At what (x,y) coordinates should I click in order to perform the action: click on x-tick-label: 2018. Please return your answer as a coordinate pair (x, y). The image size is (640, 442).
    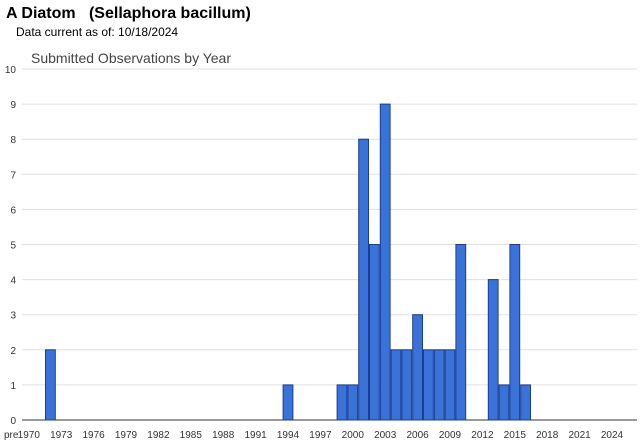
    Looking at the image, I should click on (547, 435).